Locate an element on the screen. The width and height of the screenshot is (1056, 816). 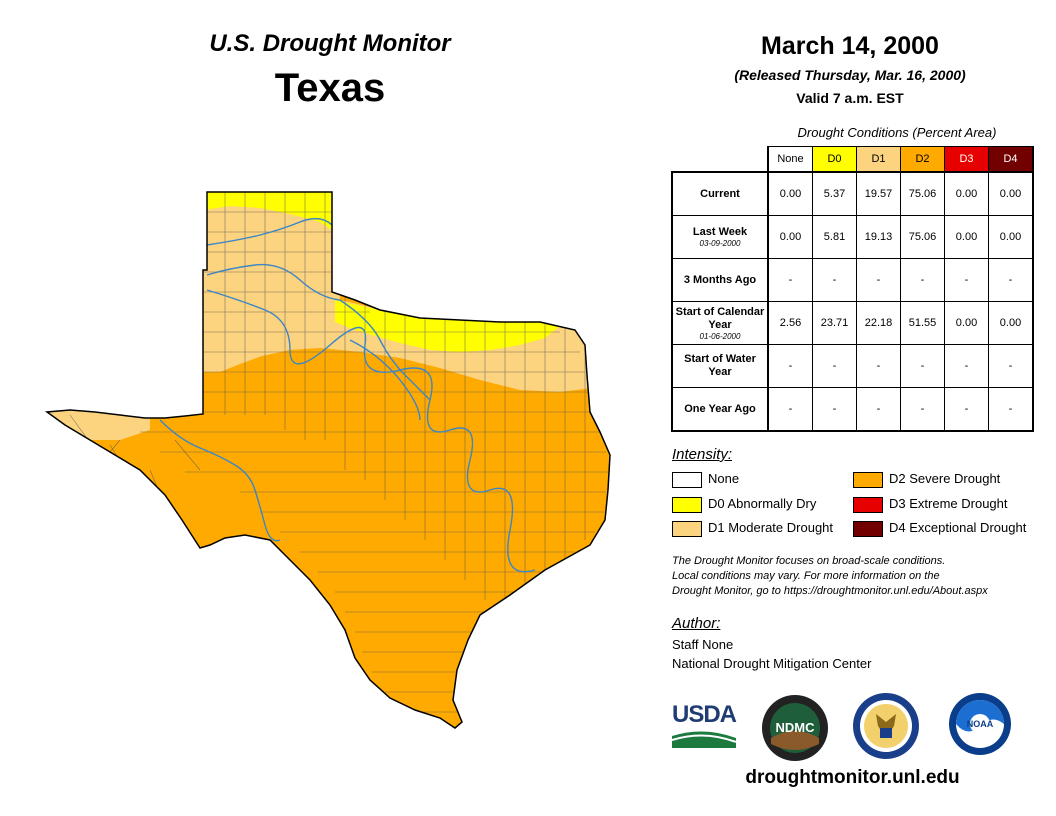
commerce-seal-icon is located at coordinates (886, 726).